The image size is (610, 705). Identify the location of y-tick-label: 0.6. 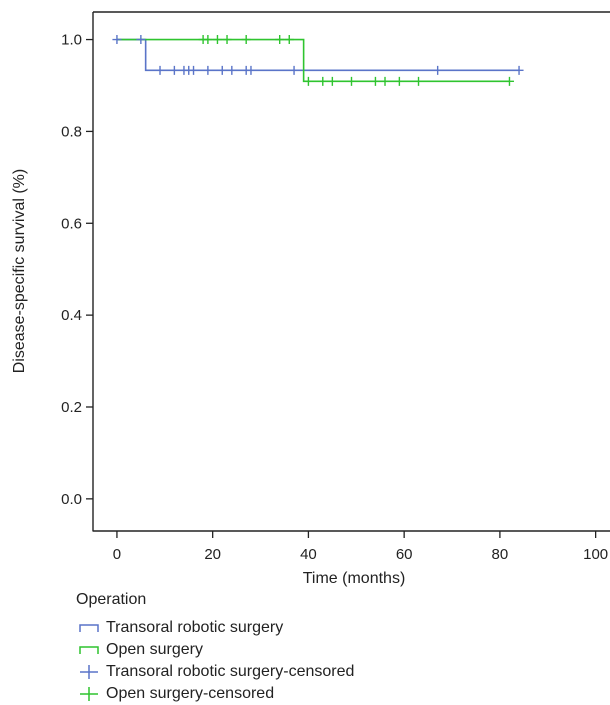
(71, 223).